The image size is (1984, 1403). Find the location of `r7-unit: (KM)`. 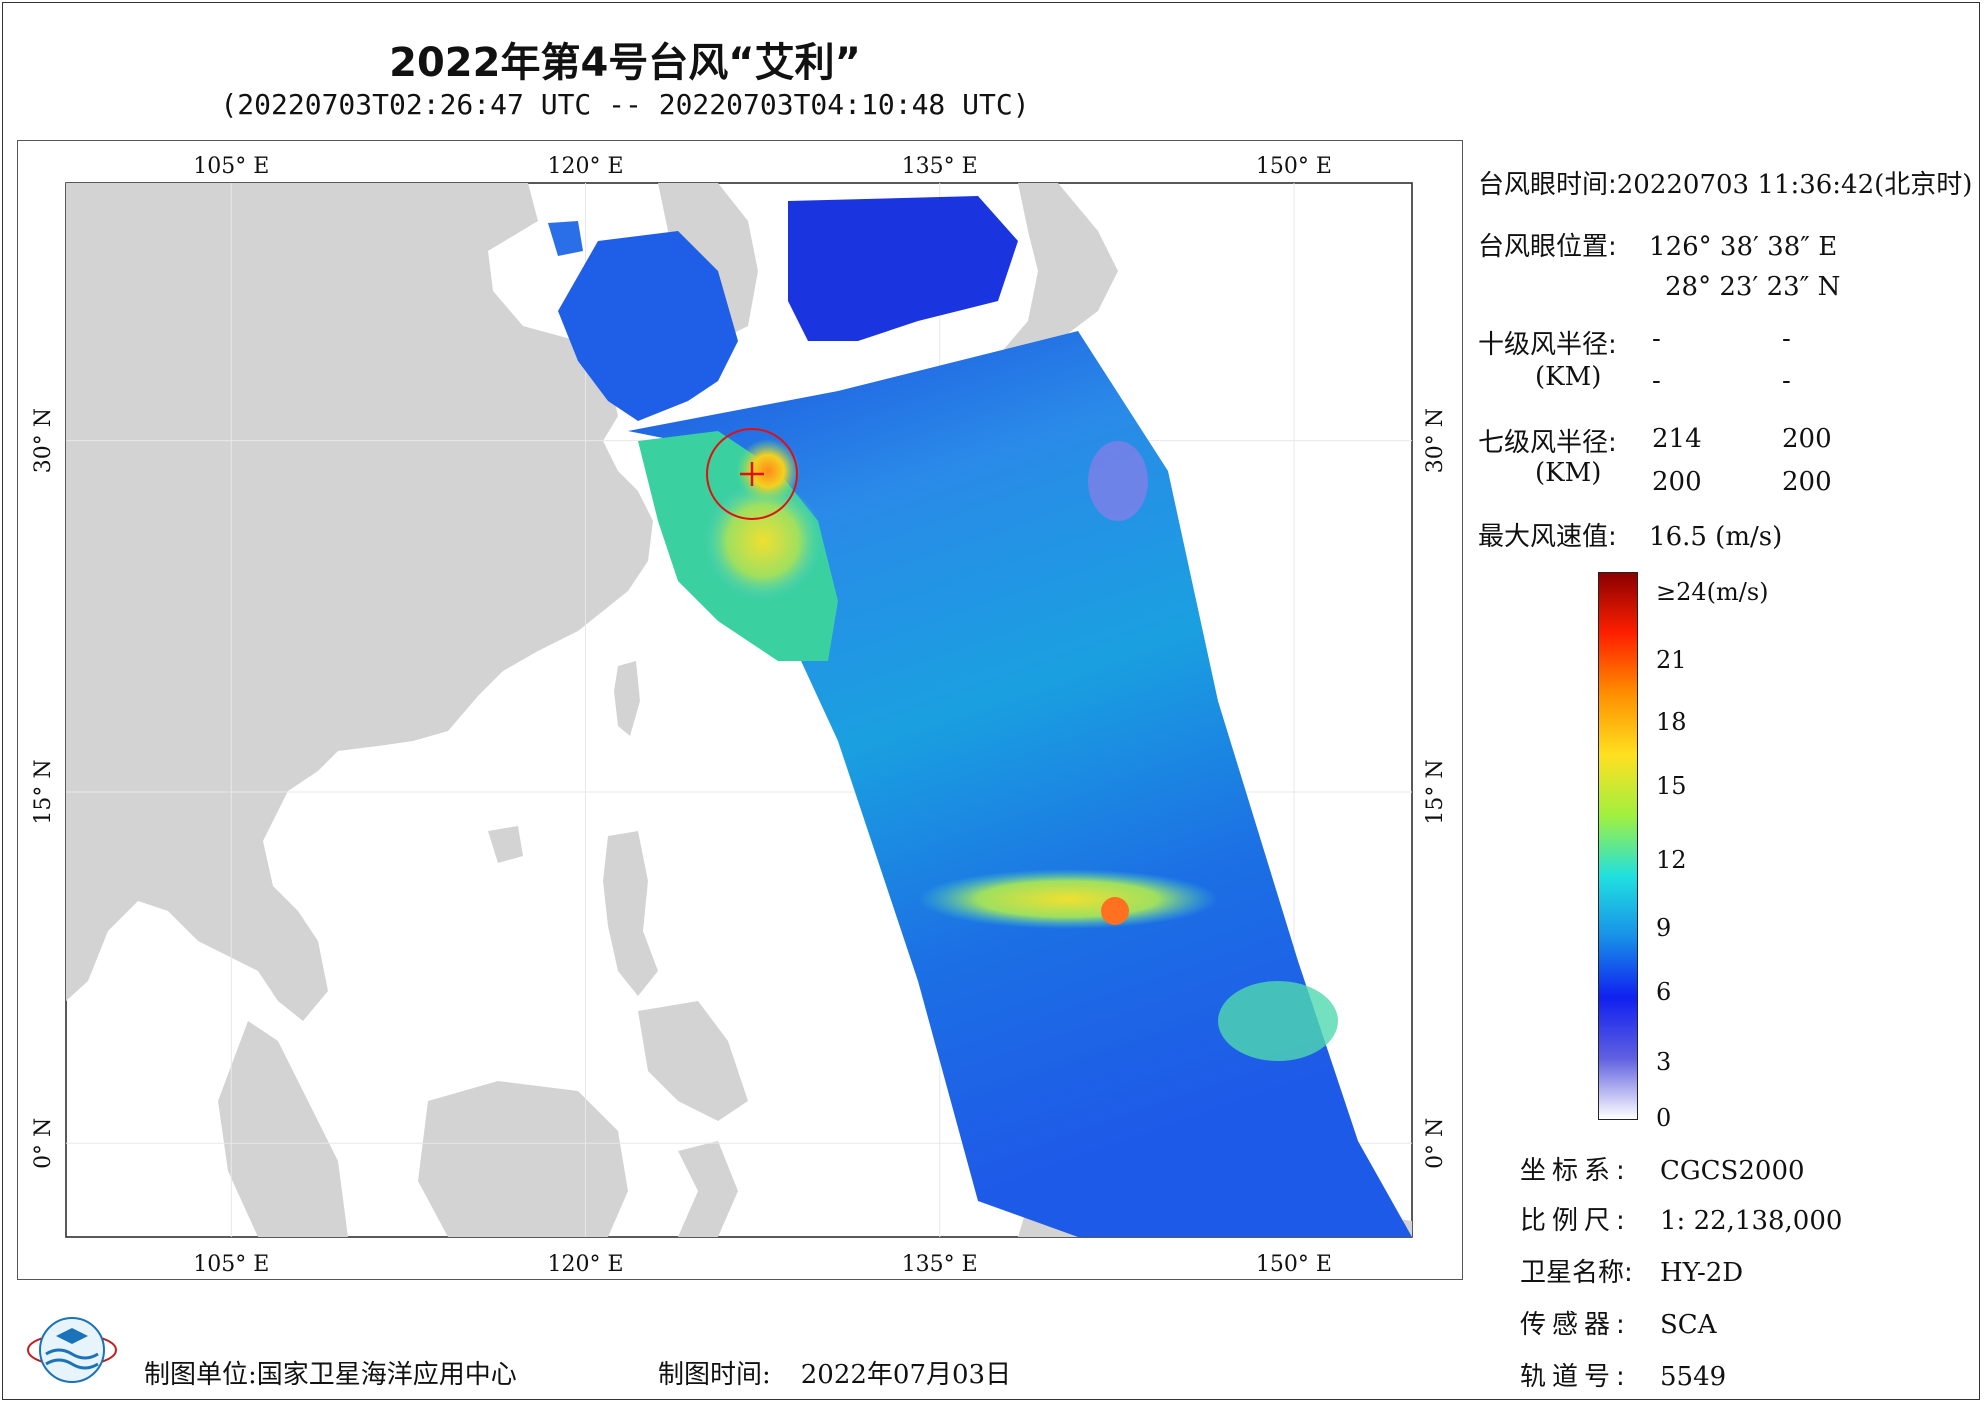

r7-unit: (KM) is located at coordinates (1568, 473).